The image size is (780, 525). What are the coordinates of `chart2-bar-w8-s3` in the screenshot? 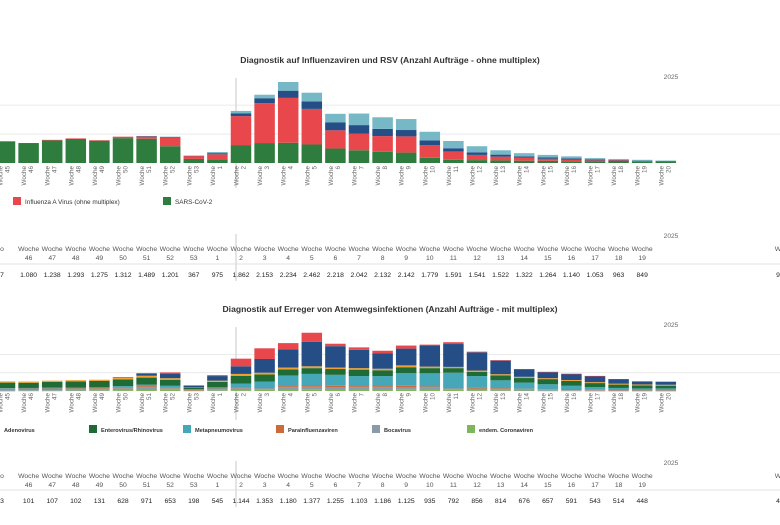 It's located at (382, 381).